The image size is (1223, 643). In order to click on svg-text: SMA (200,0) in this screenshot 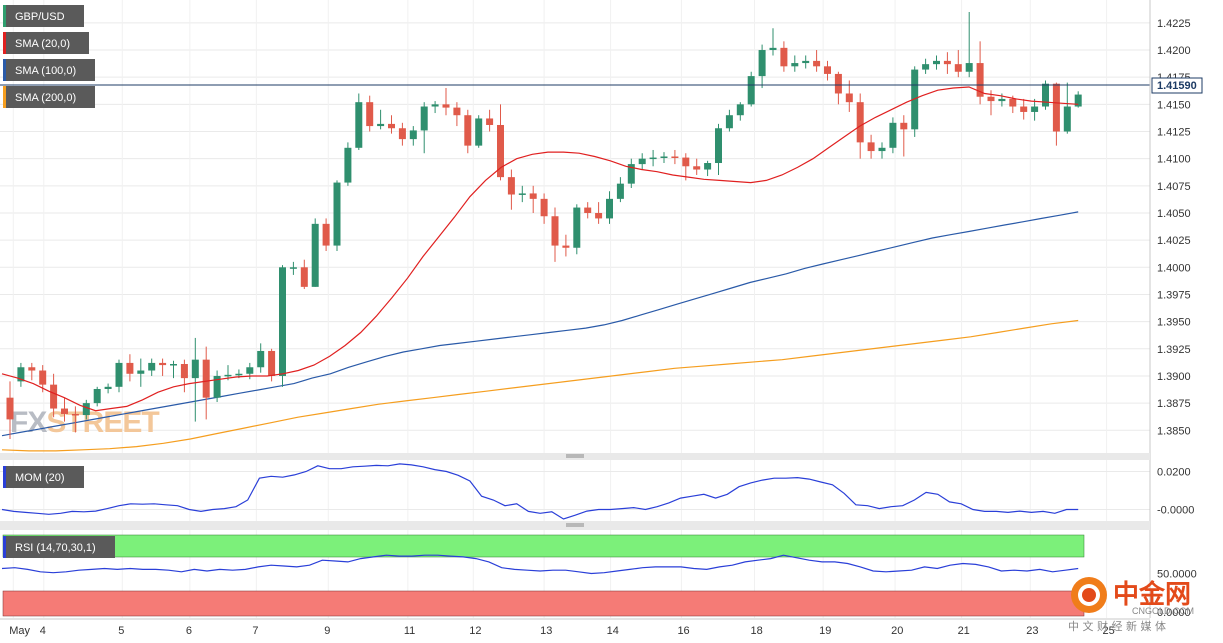, I will do `click(45, 98)`.